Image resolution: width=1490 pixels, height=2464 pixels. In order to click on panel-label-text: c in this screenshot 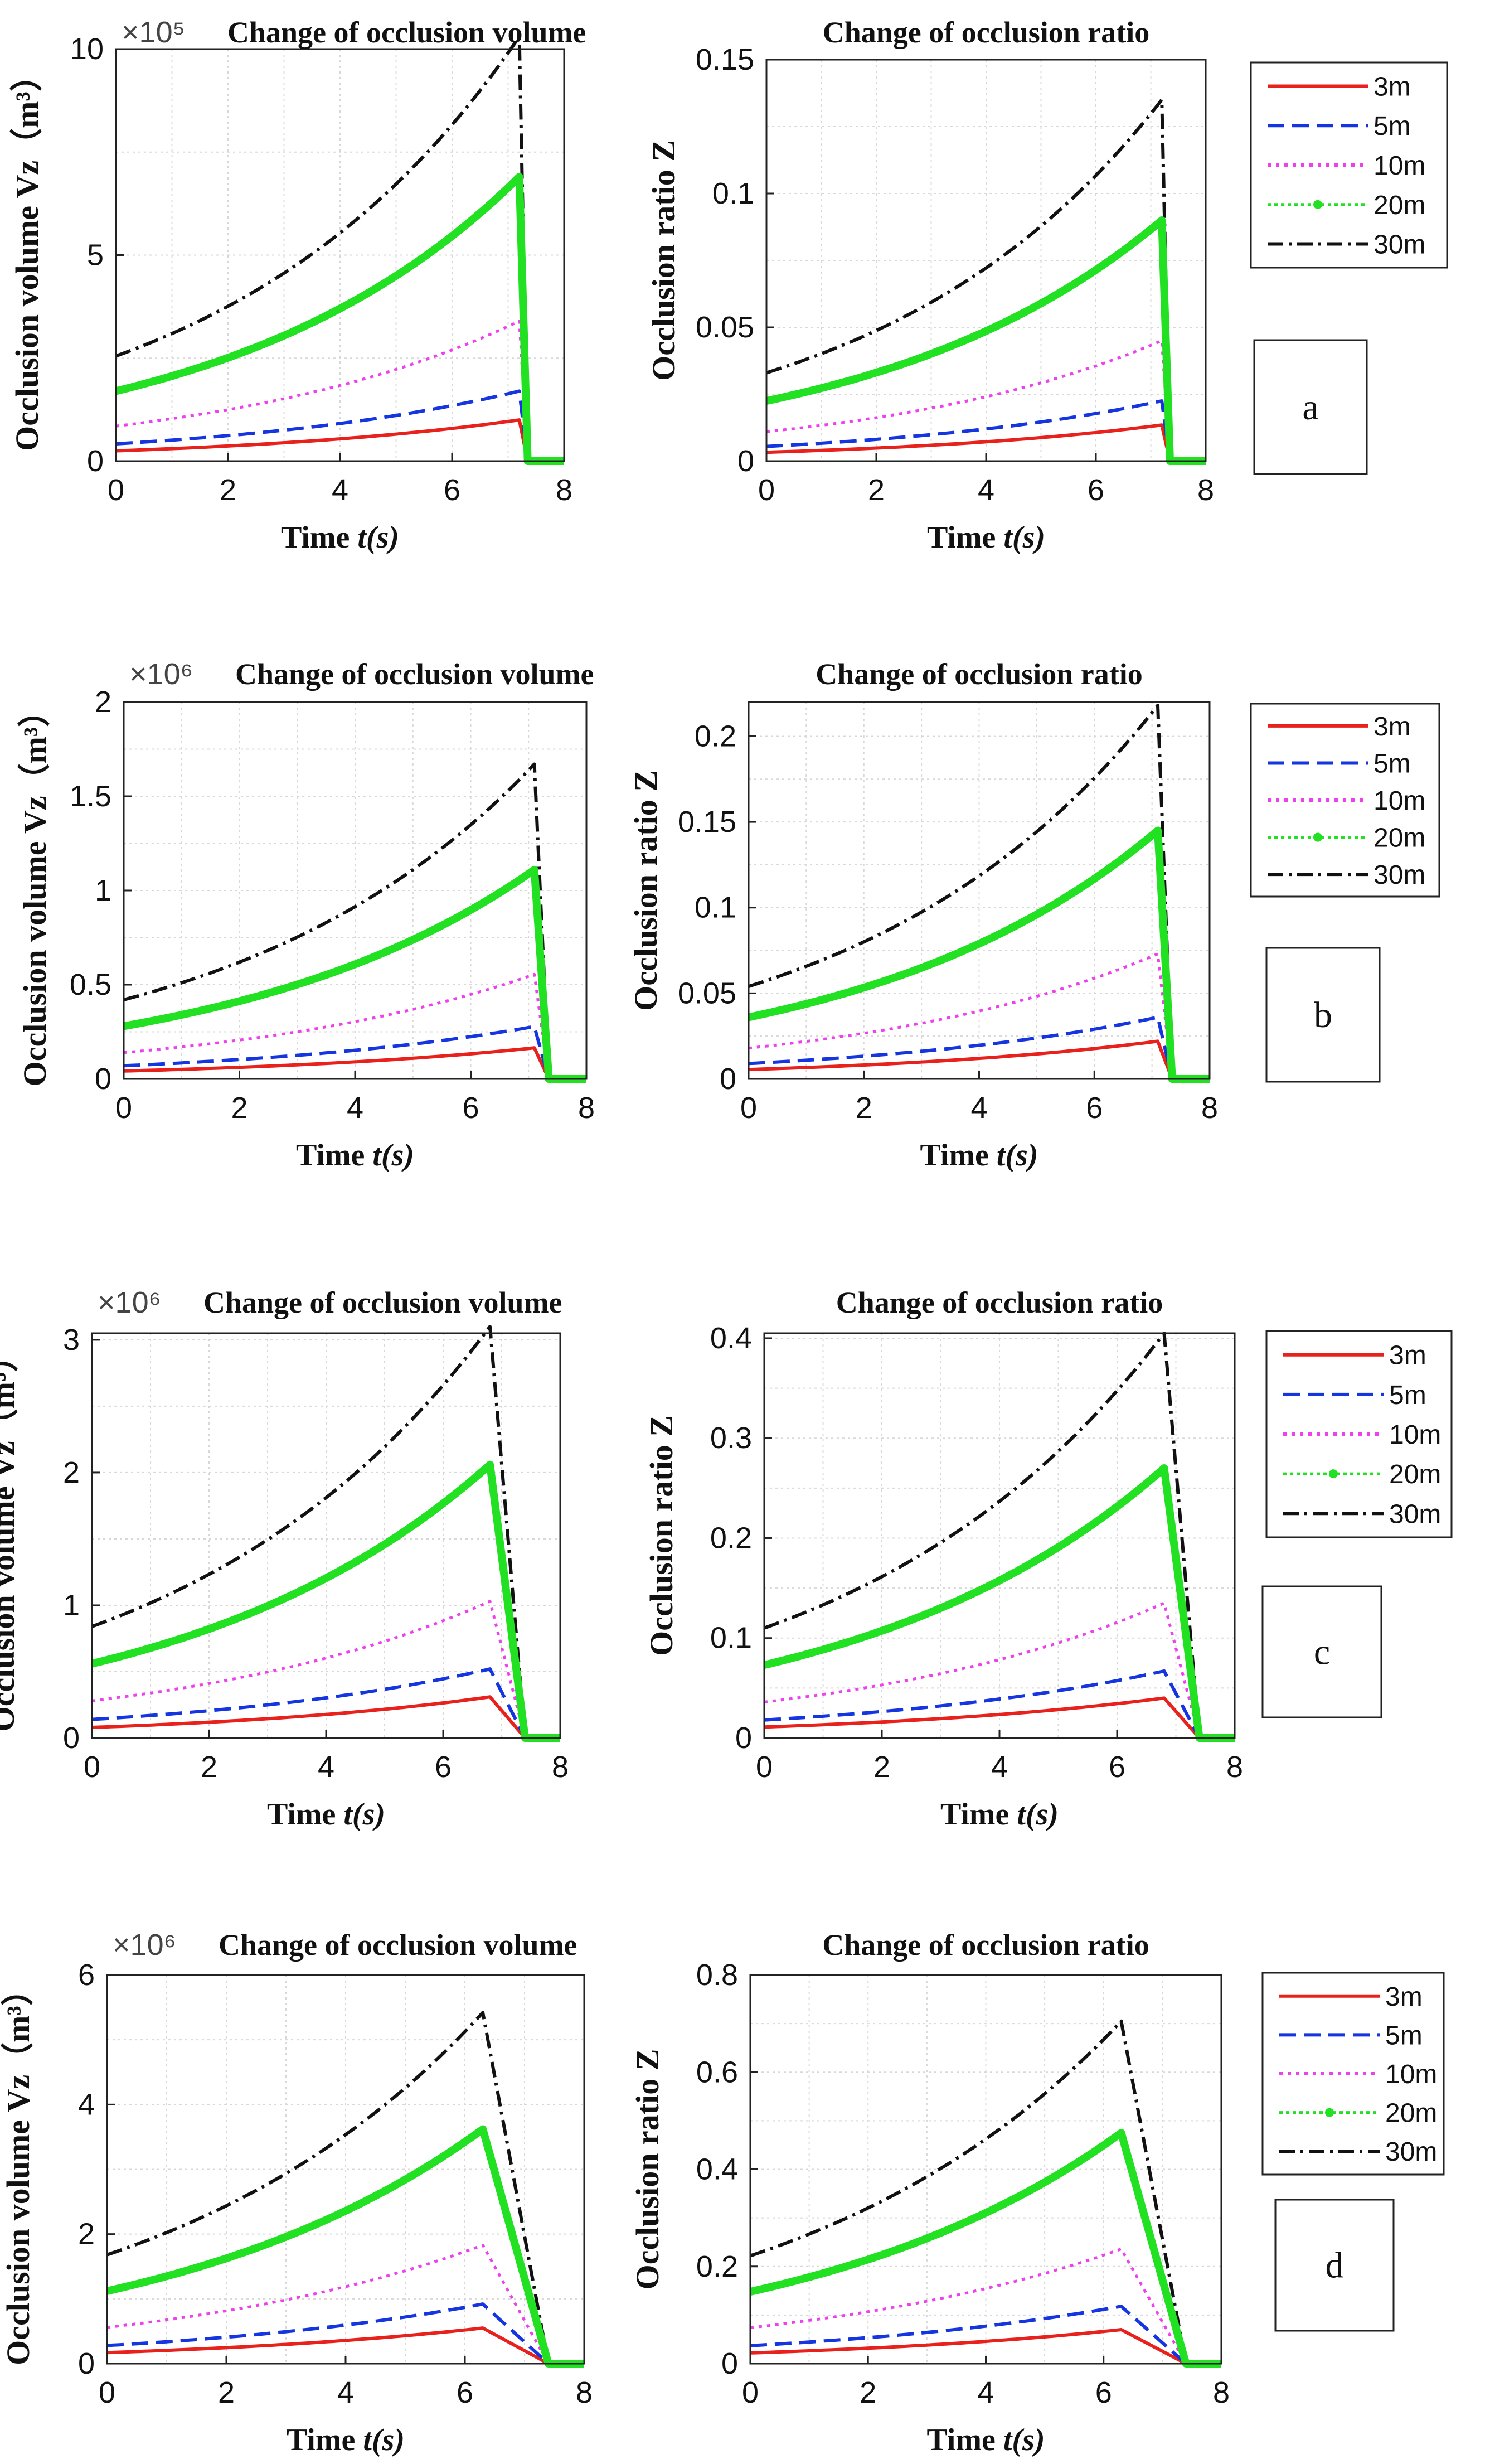, I will do `click(1322, 1652)`.